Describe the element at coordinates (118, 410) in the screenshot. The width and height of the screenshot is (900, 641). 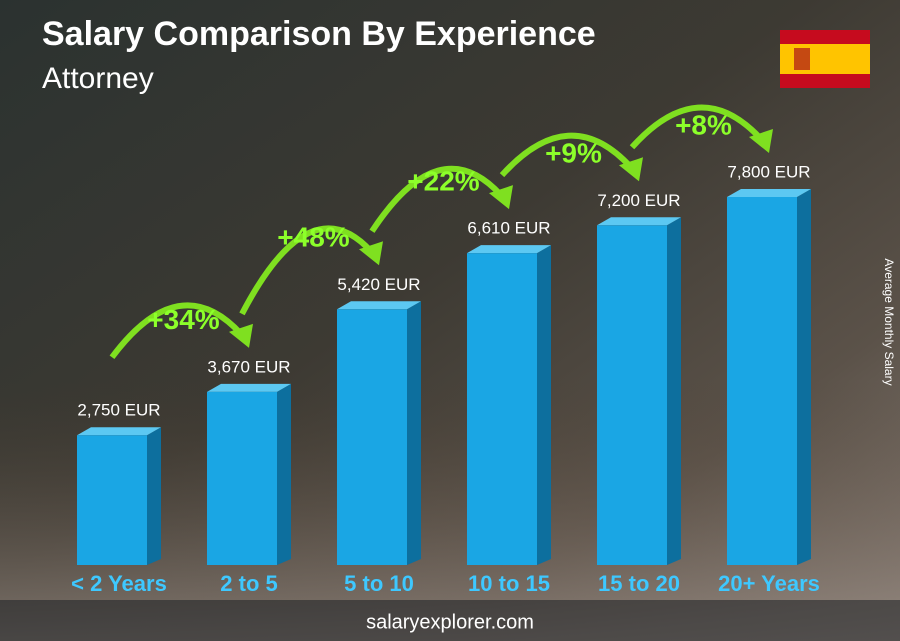
I see `value-label: 2,750 EUR` at that location.